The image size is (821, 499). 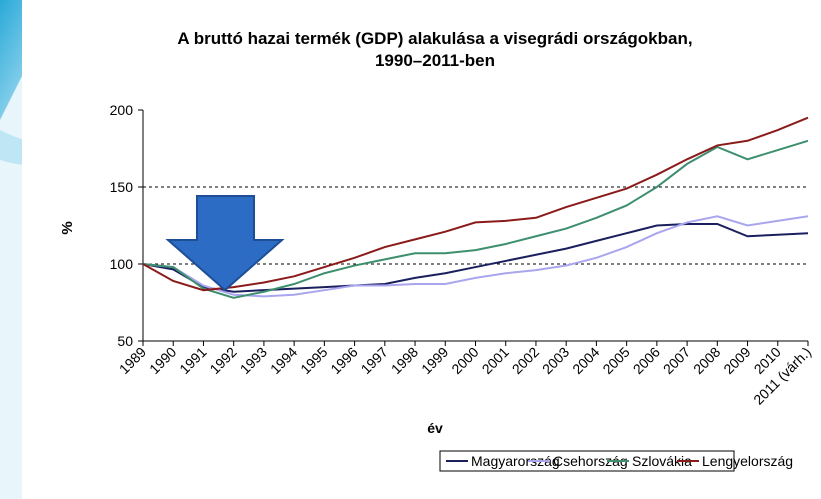 What do you see at coordinates (747, 461) in the screenshot?
I see `legend-label: Lengyelország` at bounding box center [747, 461].